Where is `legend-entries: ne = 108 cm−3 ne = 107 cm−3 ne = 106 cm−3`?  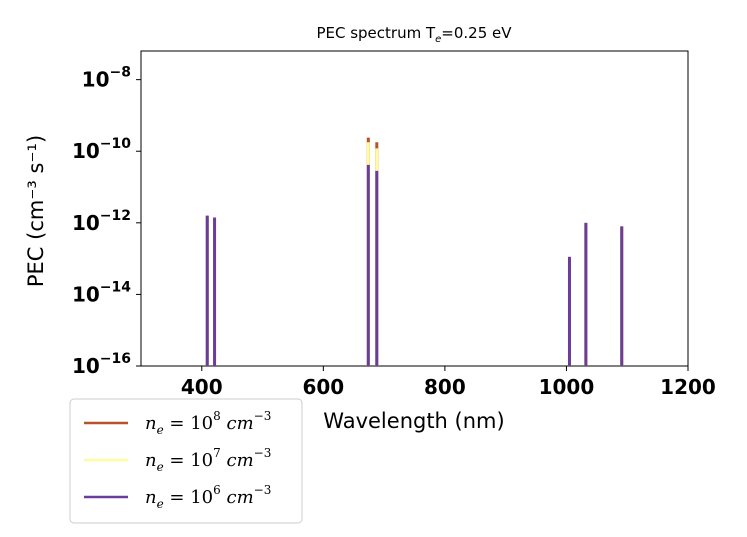 legend-entries: ne = 108 cm−3 ne = 107 cm−3 ne = 106 cm−3 is located at coordinates (177, 460).